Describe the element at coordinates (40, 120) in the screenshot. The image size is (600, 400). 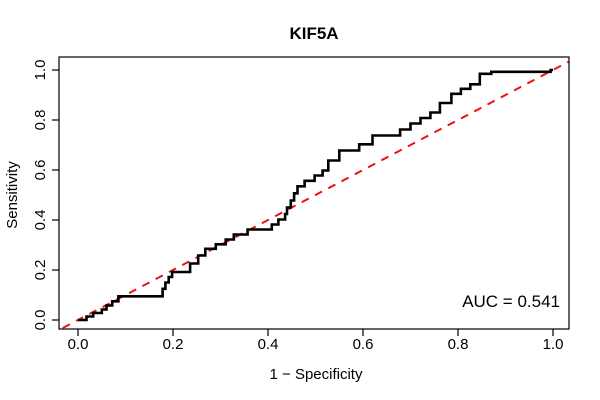
I see `y-tick-label: 0.8` at that location.